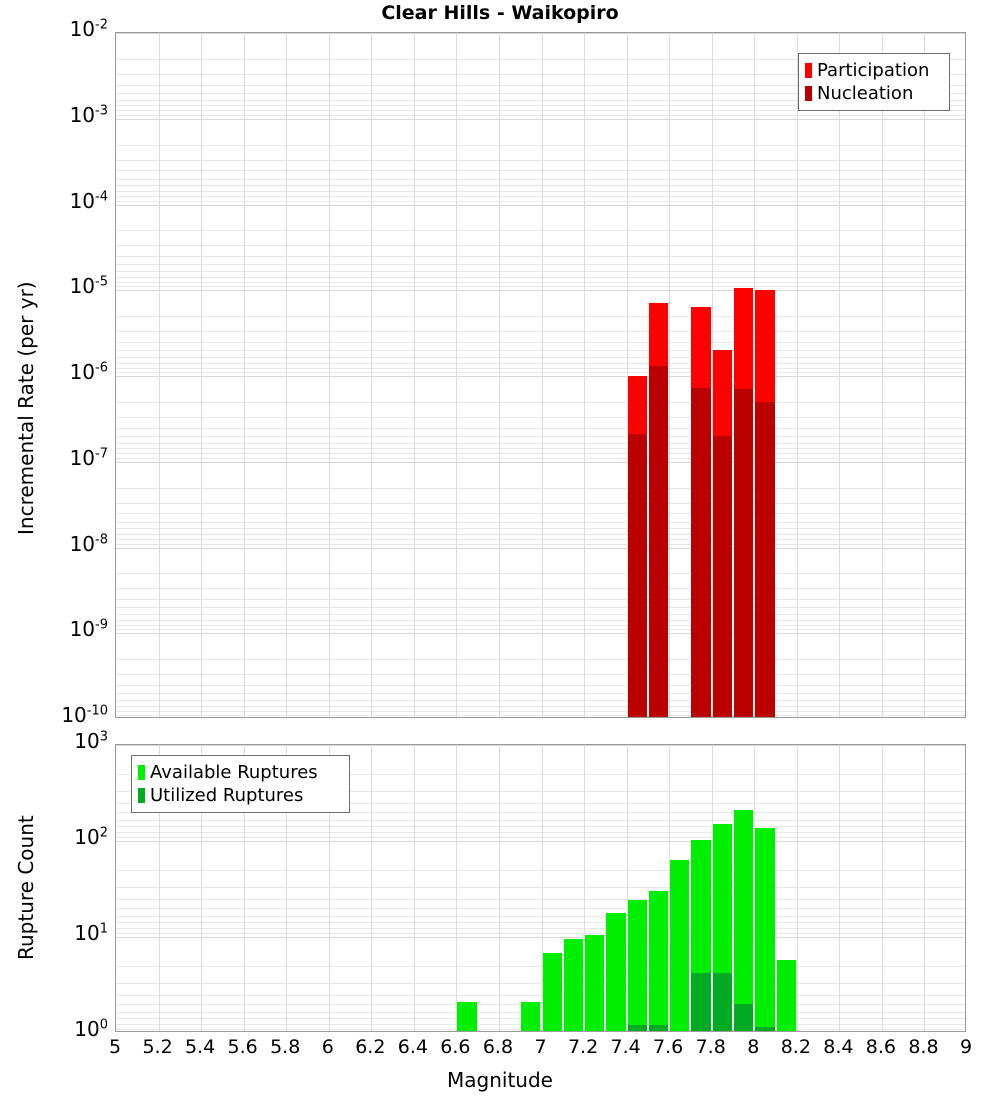 The image size is (1000, 1100). I want to click on y-tick-label: 10², so click(91, 837).